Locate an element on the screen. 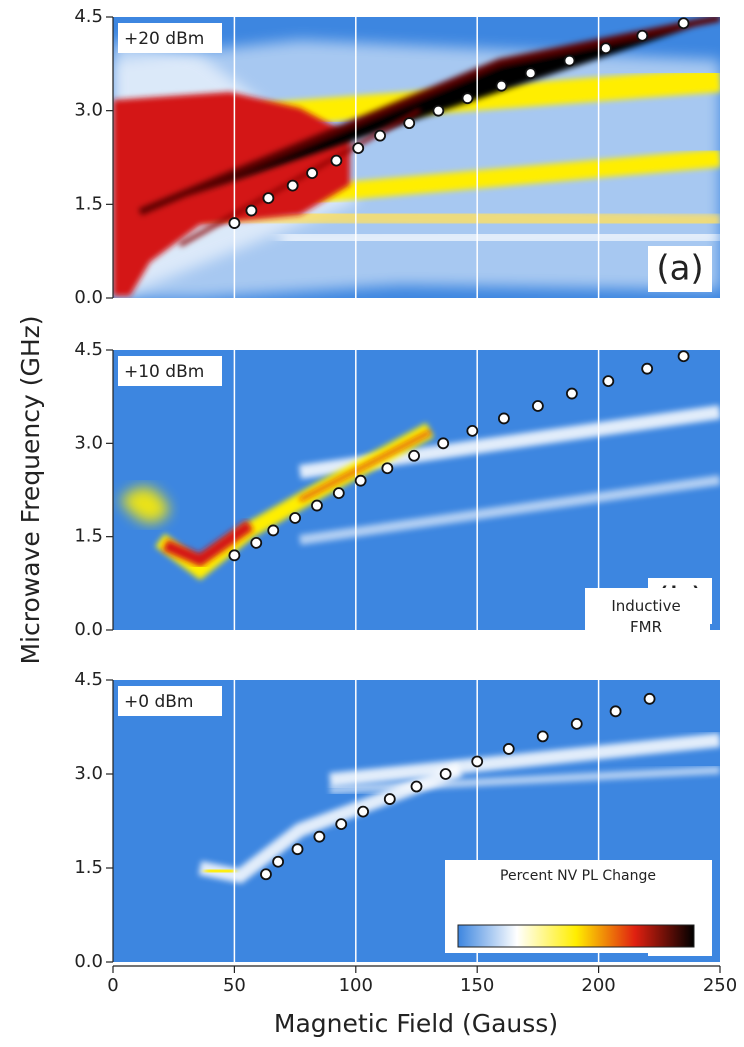 This screenshot has height=1047, width=744. x-tick-label: 50 is located at coordinates (234, 985).